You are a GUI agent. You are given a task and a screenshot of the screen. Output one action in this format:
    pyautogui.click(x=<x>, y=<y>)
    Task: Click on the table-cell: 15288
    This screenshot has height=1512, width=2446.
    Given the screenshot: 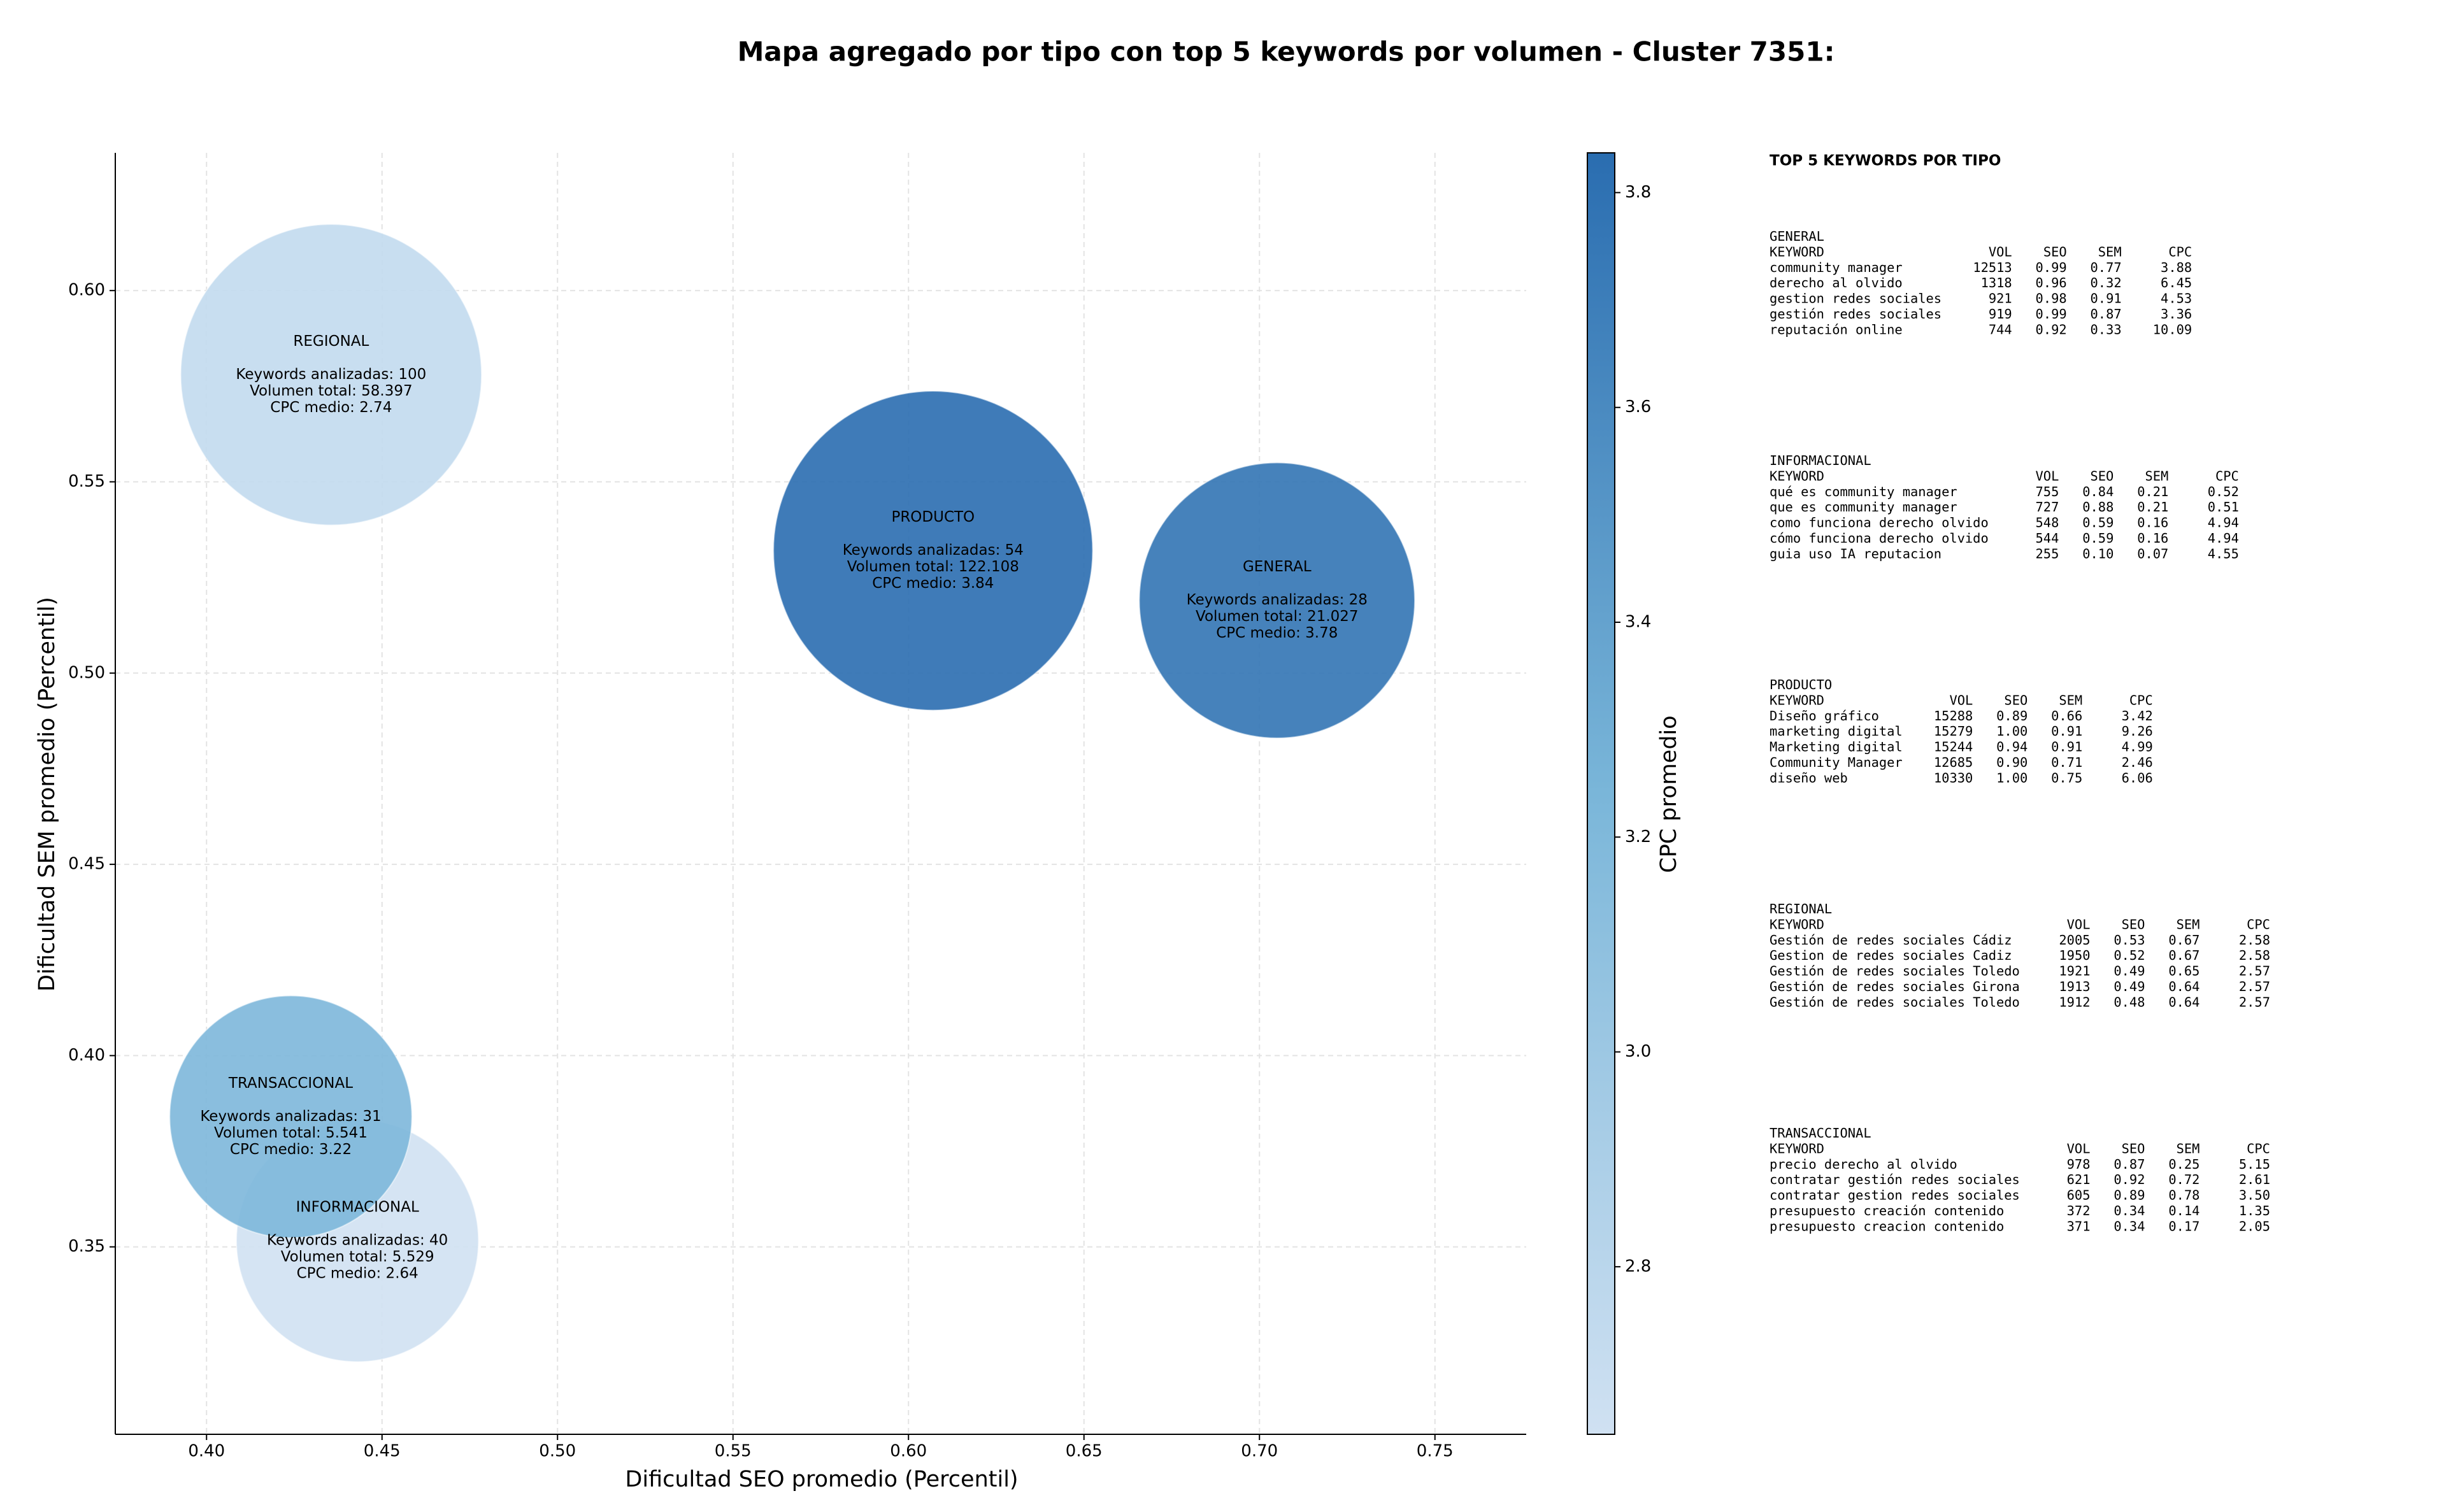 What is the action you would take?
    pyautogui.click(x=1953, y=716)
    